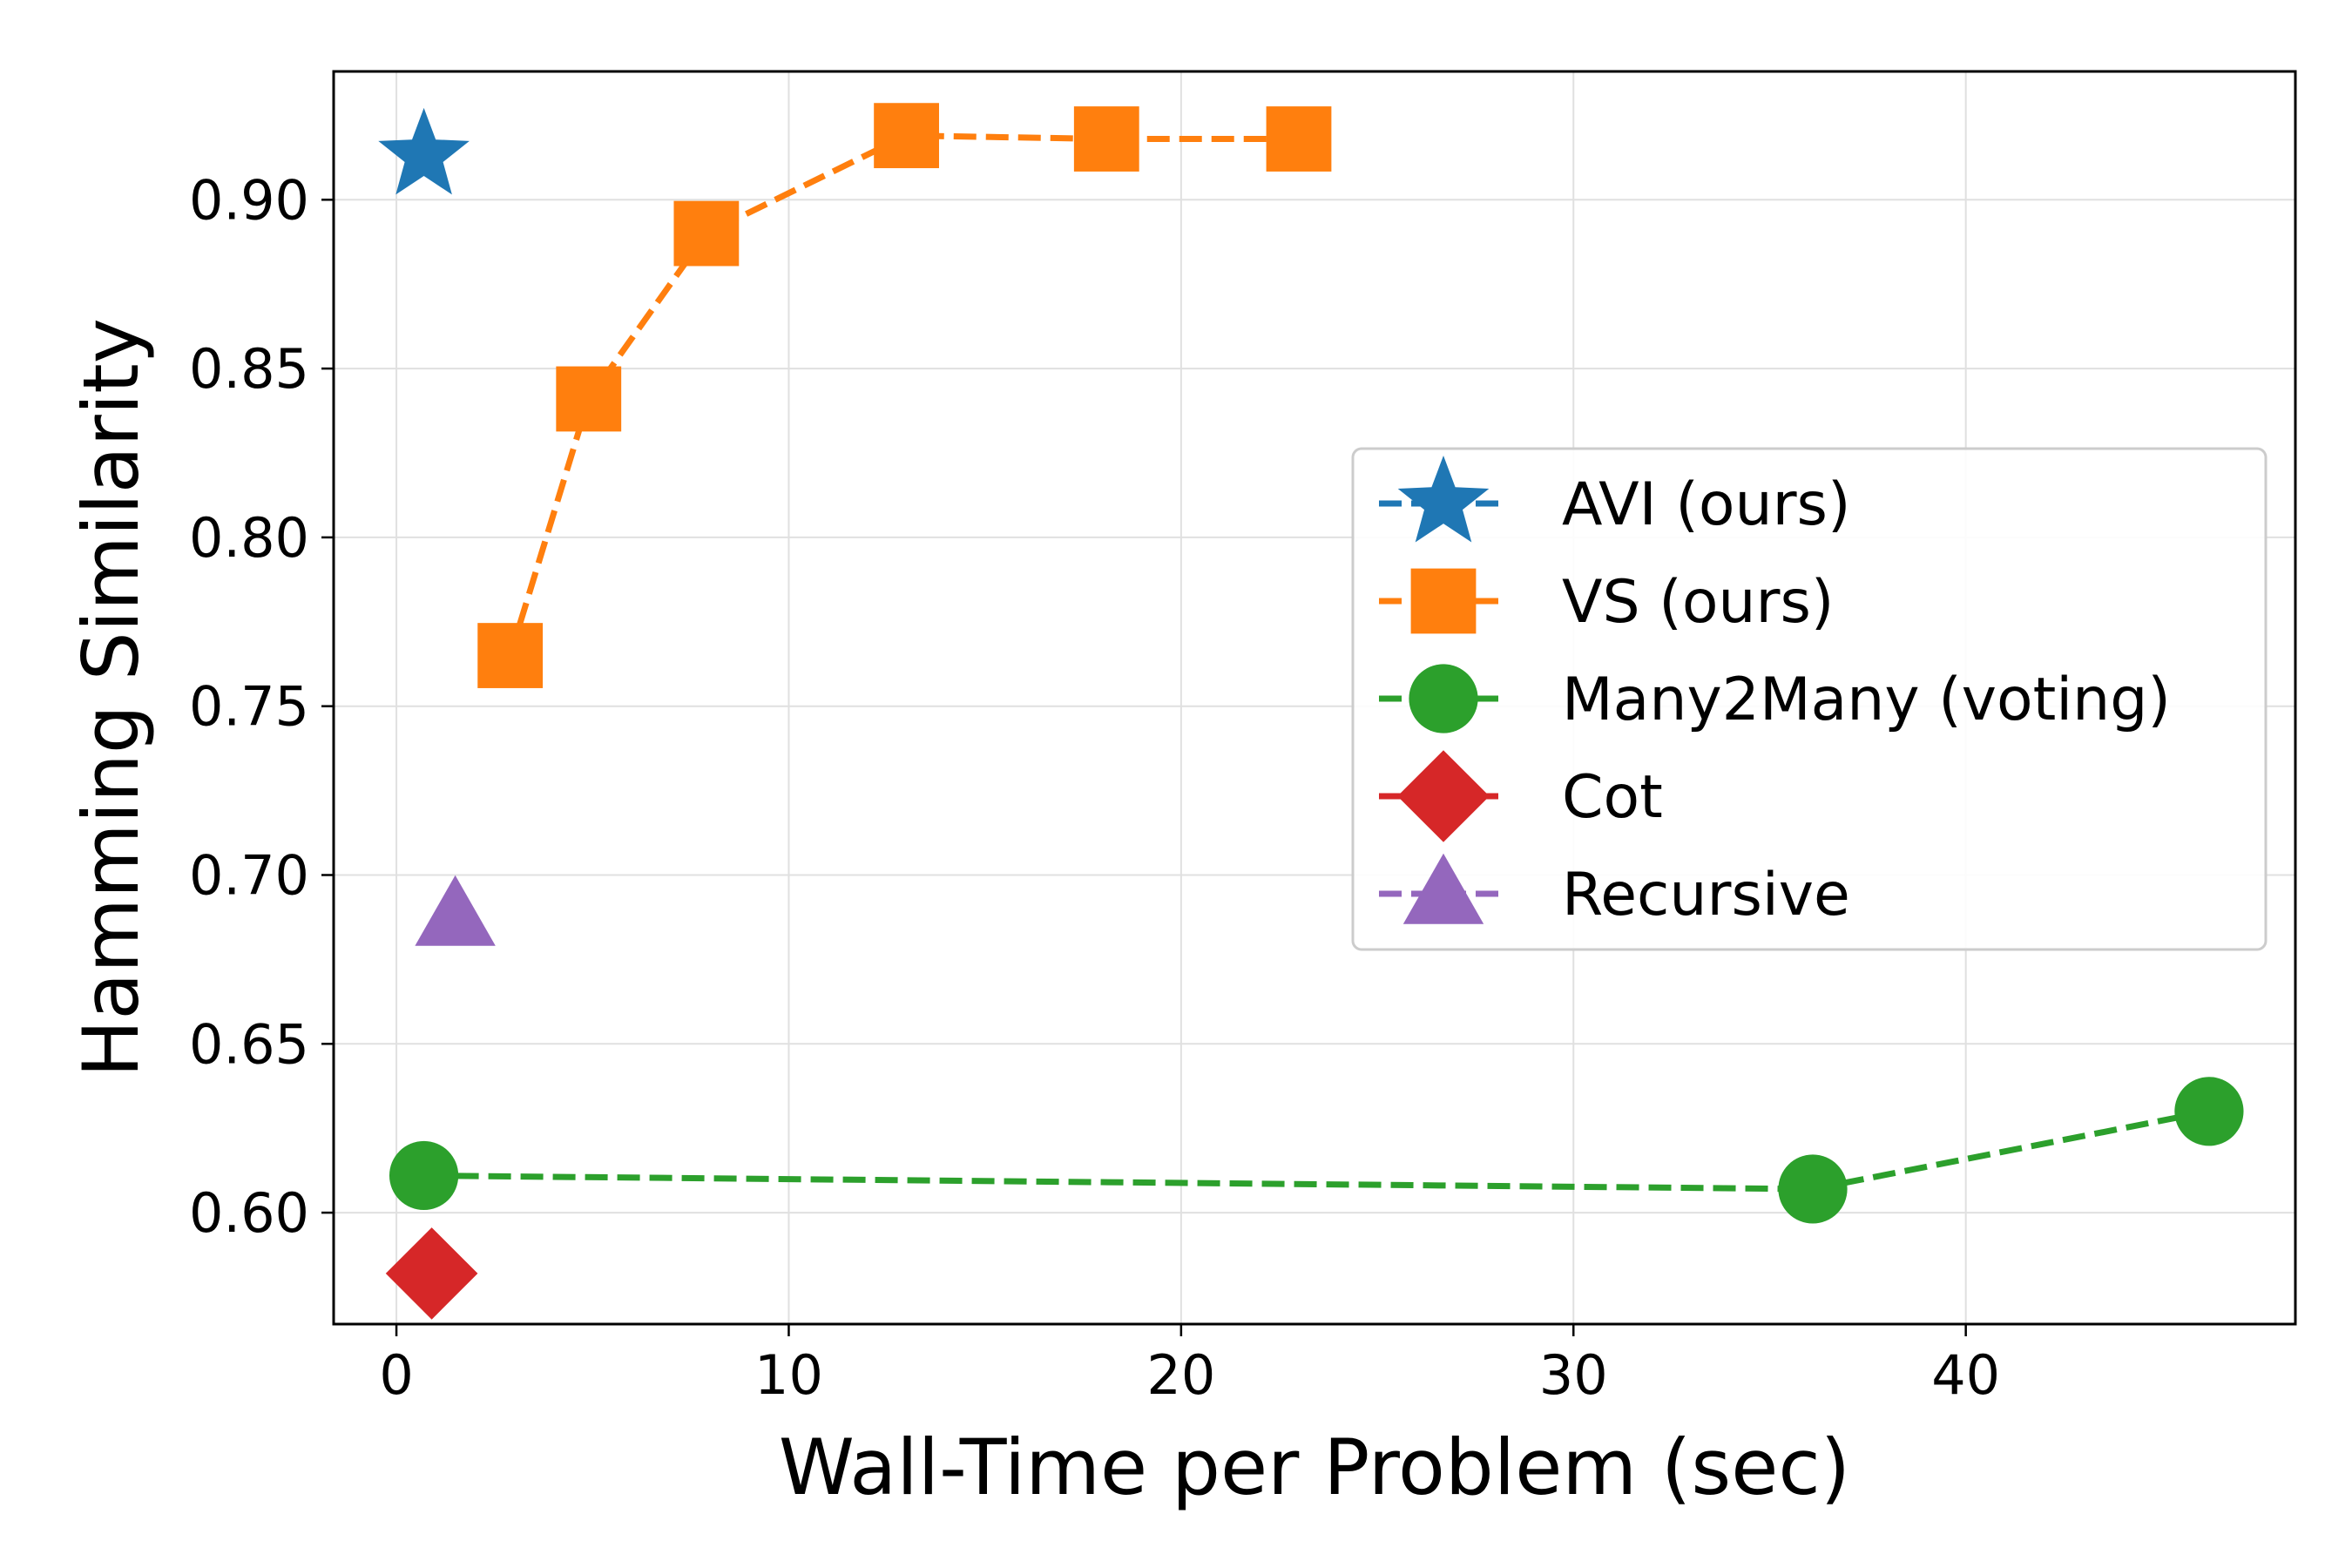 This screenshot has width=2352, height=1568. Describe the element at coordinates (249, 875) in the screenshot. I see `y-tick-label: 0.70` at that location.